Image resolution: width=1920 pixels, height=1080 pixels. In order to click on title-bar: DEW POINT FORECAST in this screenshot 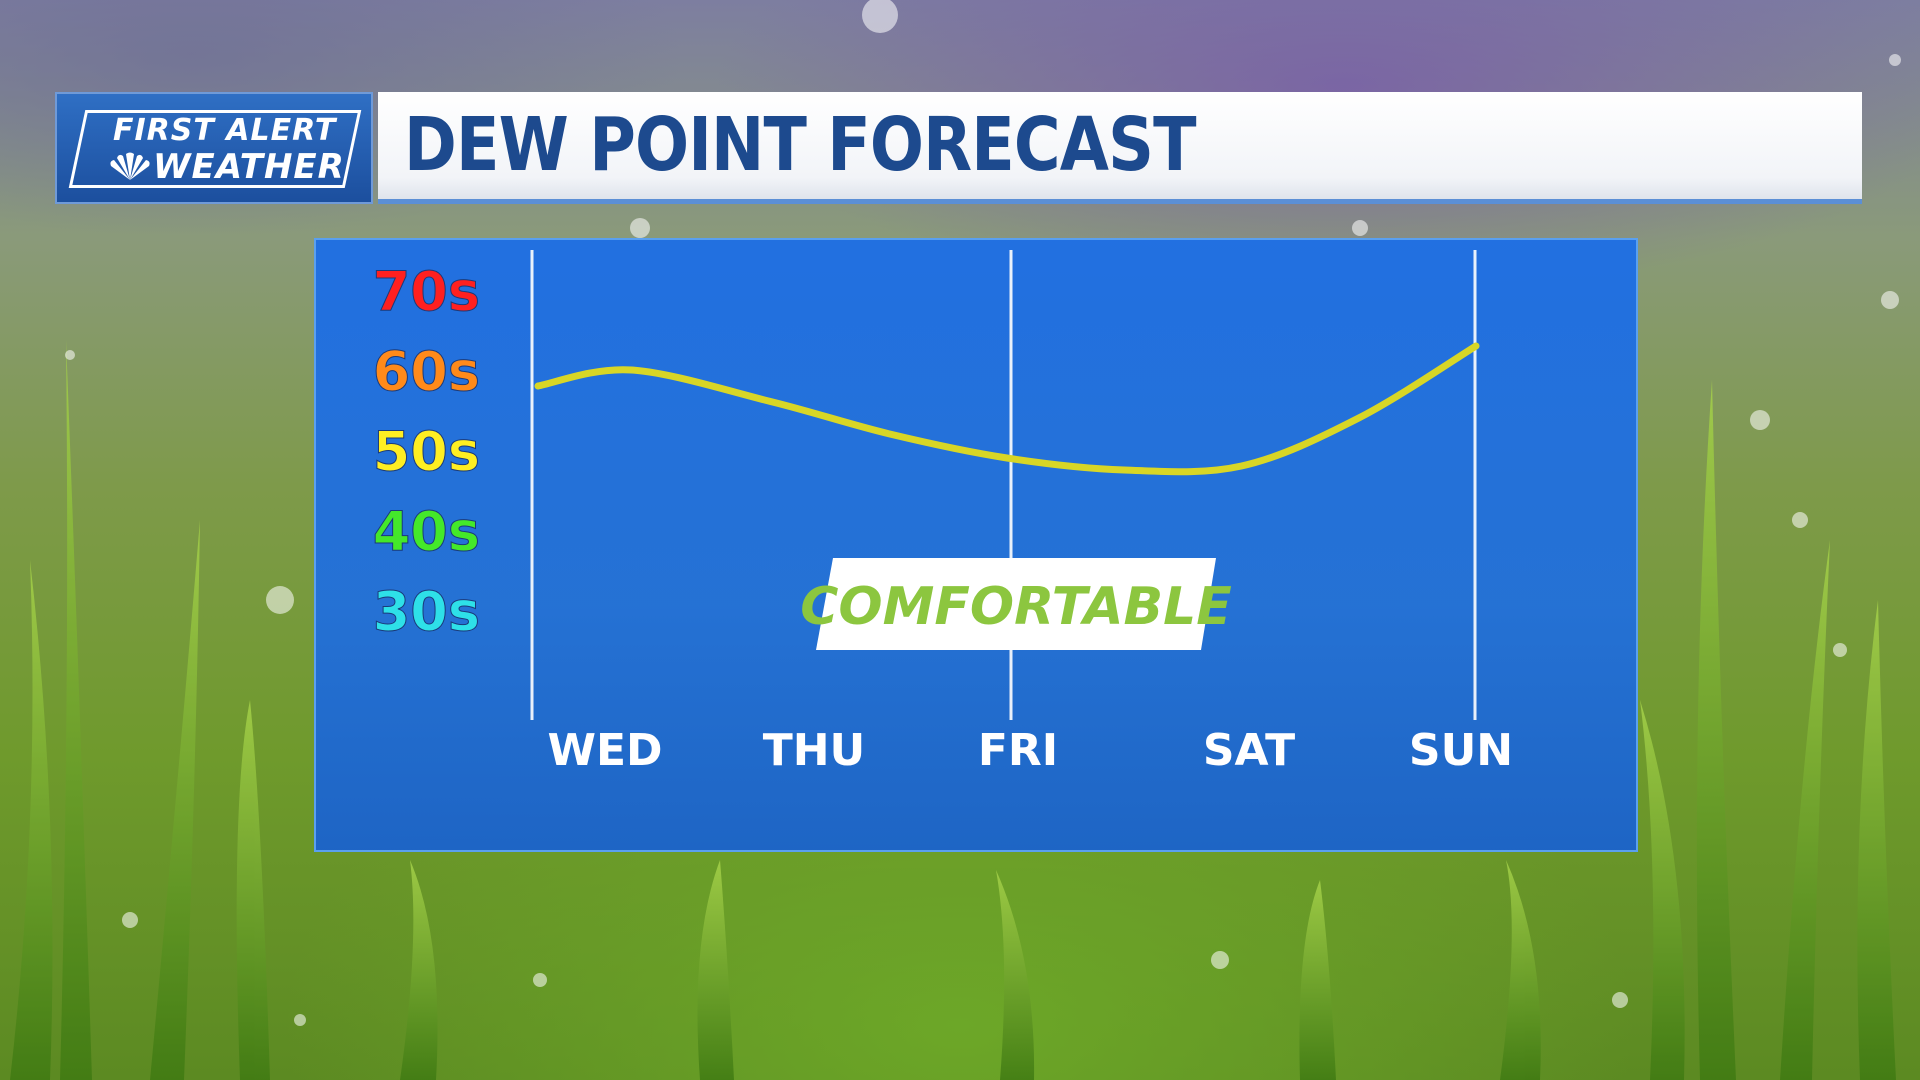, I will do `click(1120, 148)`.